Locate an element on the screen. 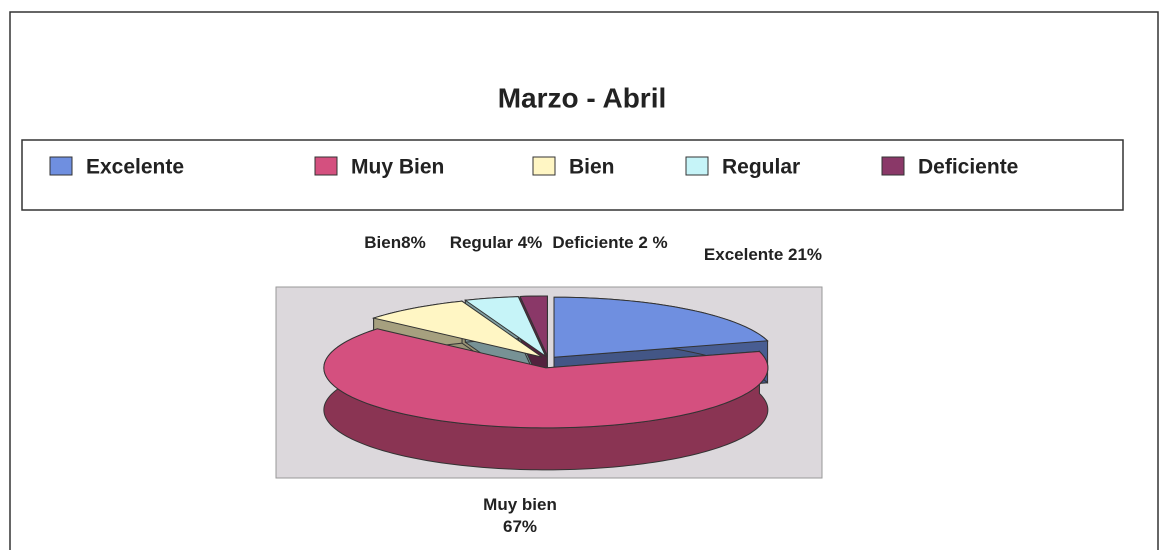  legend-label: Excelente is located at coordinates (135, 167).